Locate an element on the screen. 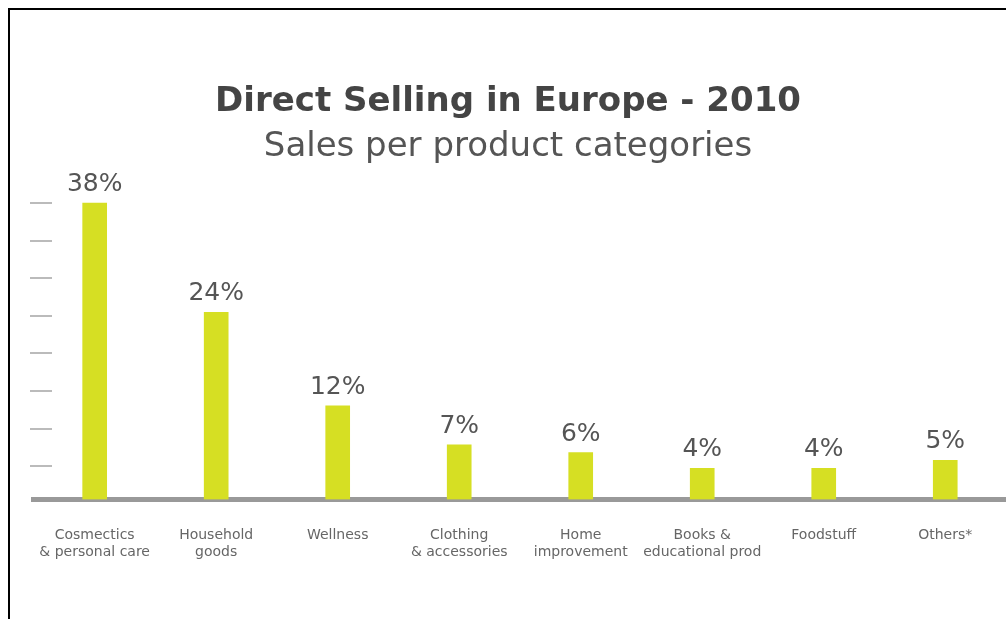 This screenshot has height=619, width=1006. data-label: 24% is located at coordinates (216, 292).